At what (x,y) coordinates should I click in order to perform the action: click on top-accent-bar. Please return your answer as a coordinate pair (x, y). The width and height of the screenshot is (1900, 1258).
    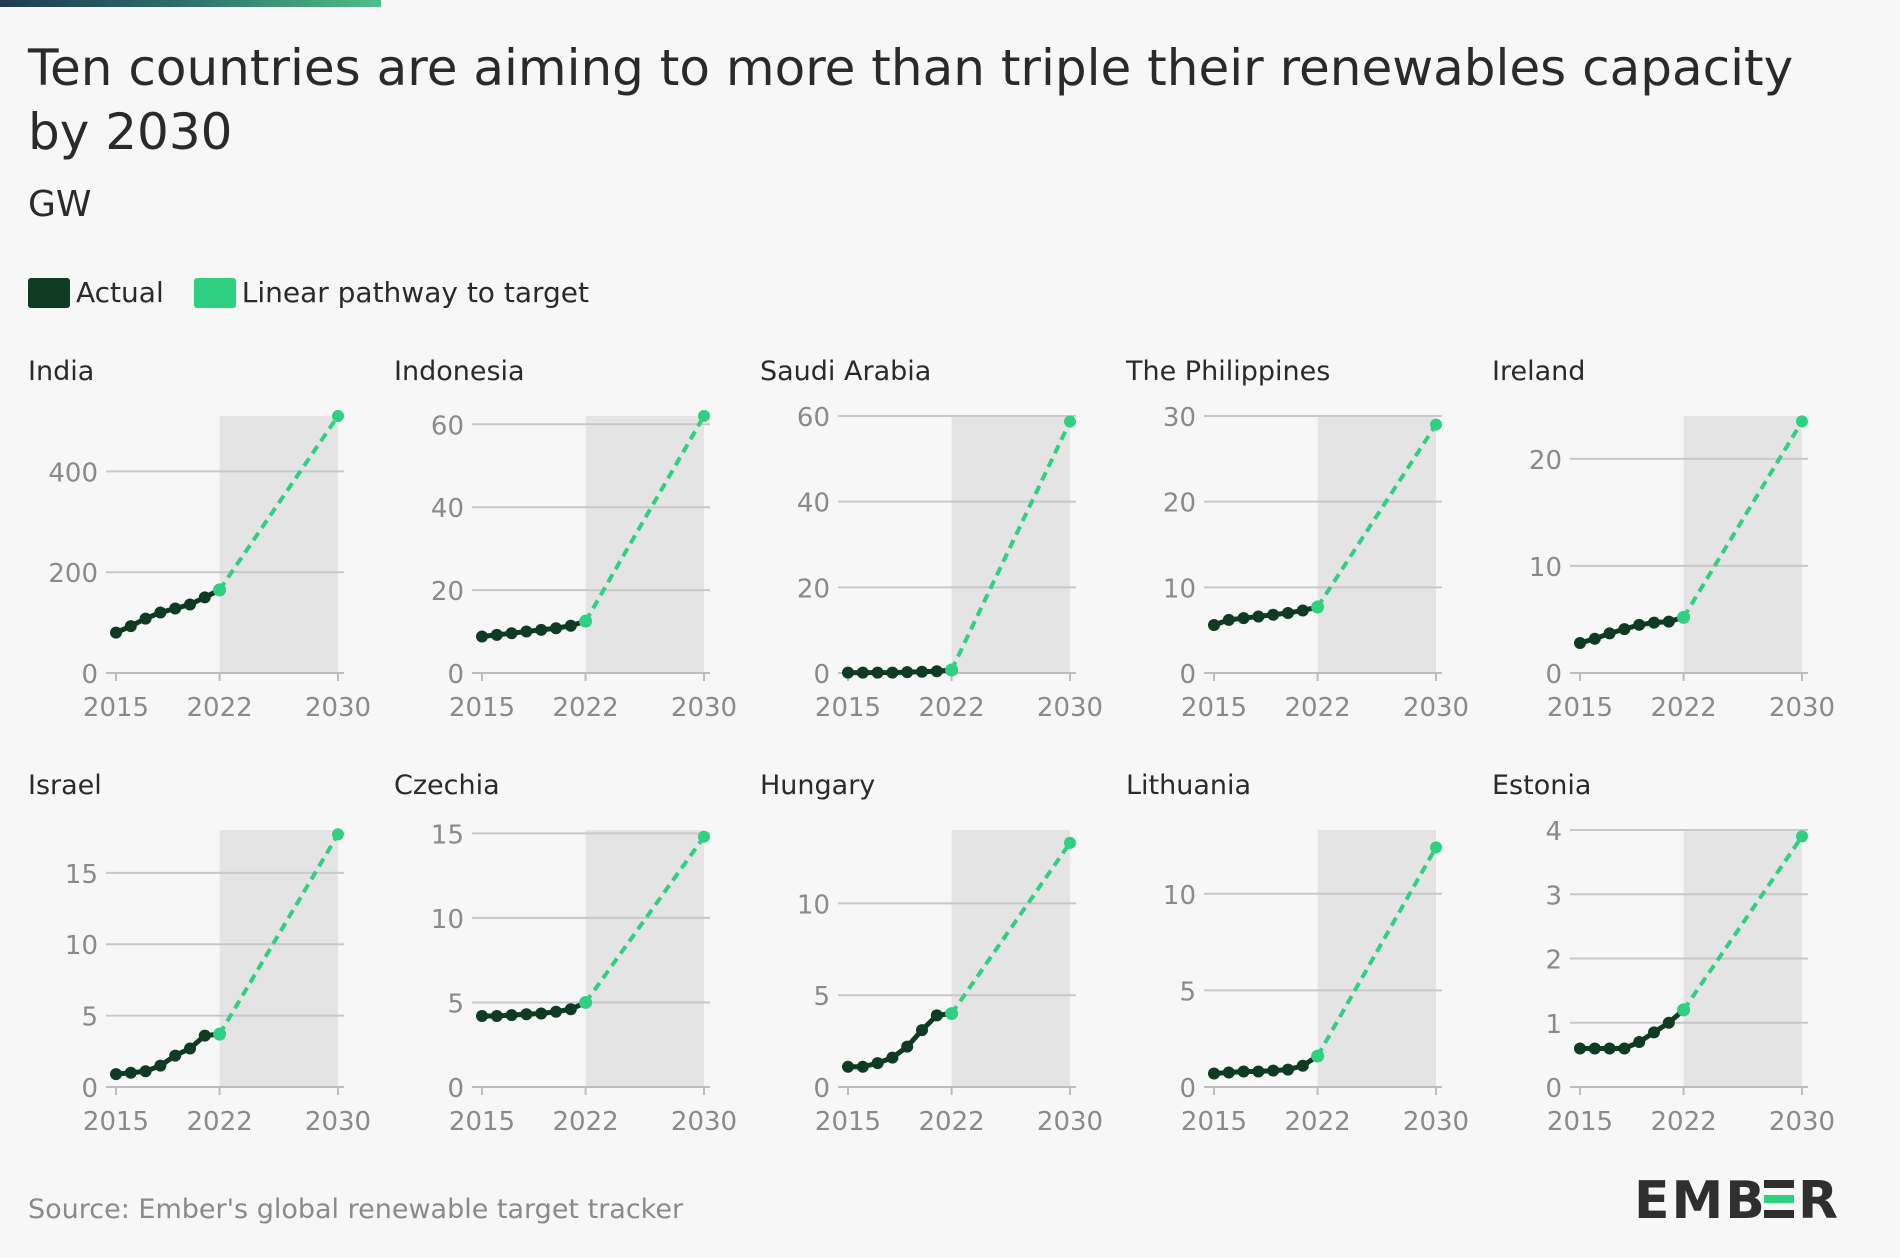
    Looking at the image, I should click on (190, 3).